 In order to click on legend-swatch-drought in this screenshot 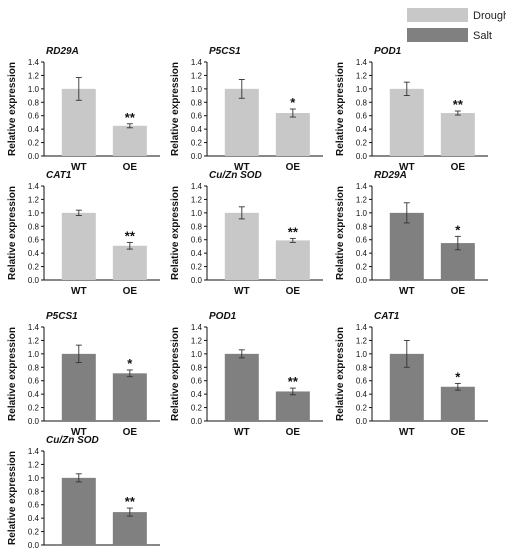, I will do `click(437, 15)`.